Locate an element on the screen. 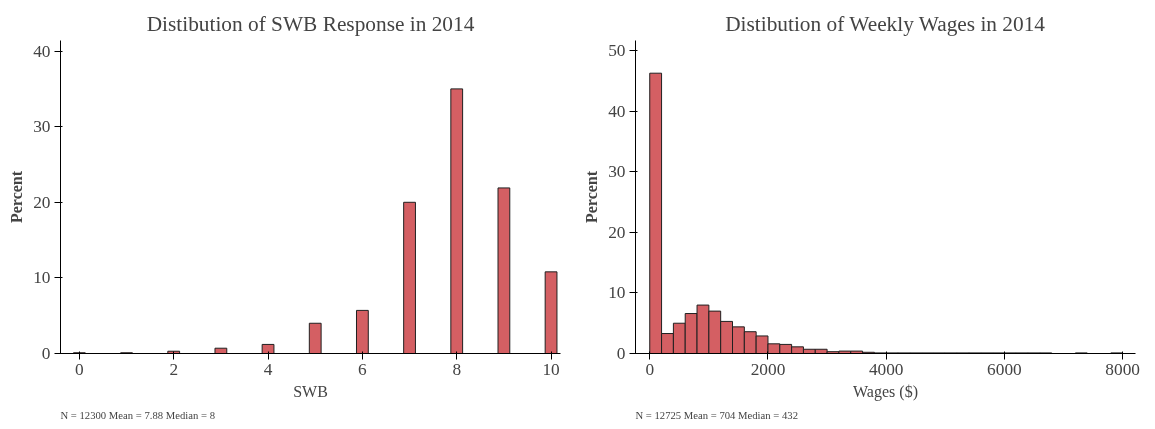 Image resolution: width=1155 pixels, height=429 pixels. x-tick-label: 2 is located at coordinates (174, 369).